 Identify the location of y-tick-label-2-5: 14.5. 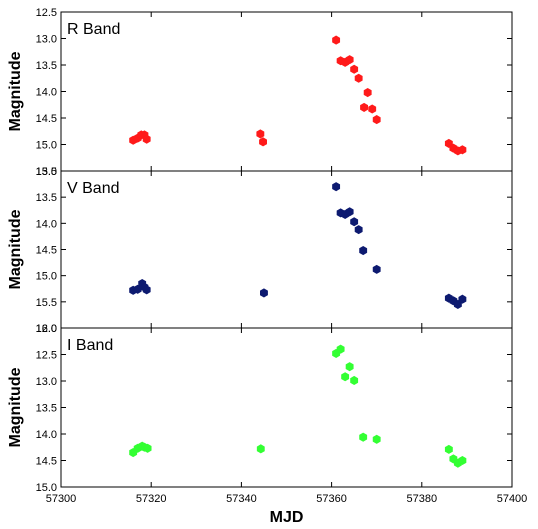
(46, 462).